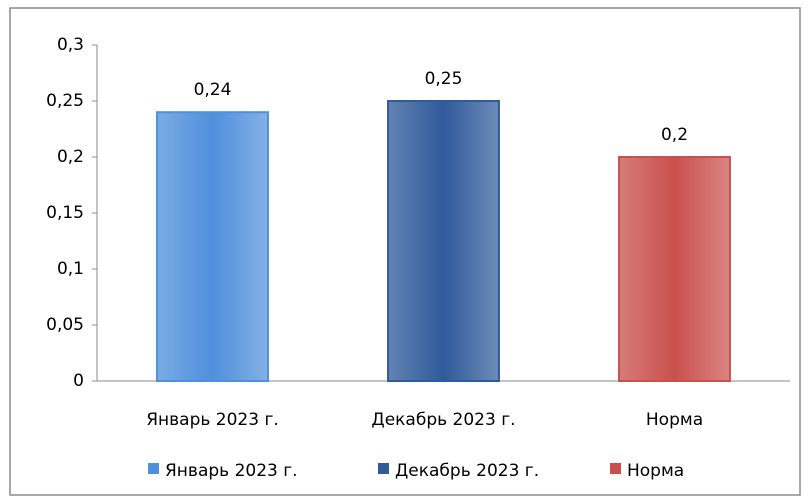 Image resolution: width=809 pixels, height=504 pixels. I want to click on y-tick-label: 0,1, so click(70, 269).